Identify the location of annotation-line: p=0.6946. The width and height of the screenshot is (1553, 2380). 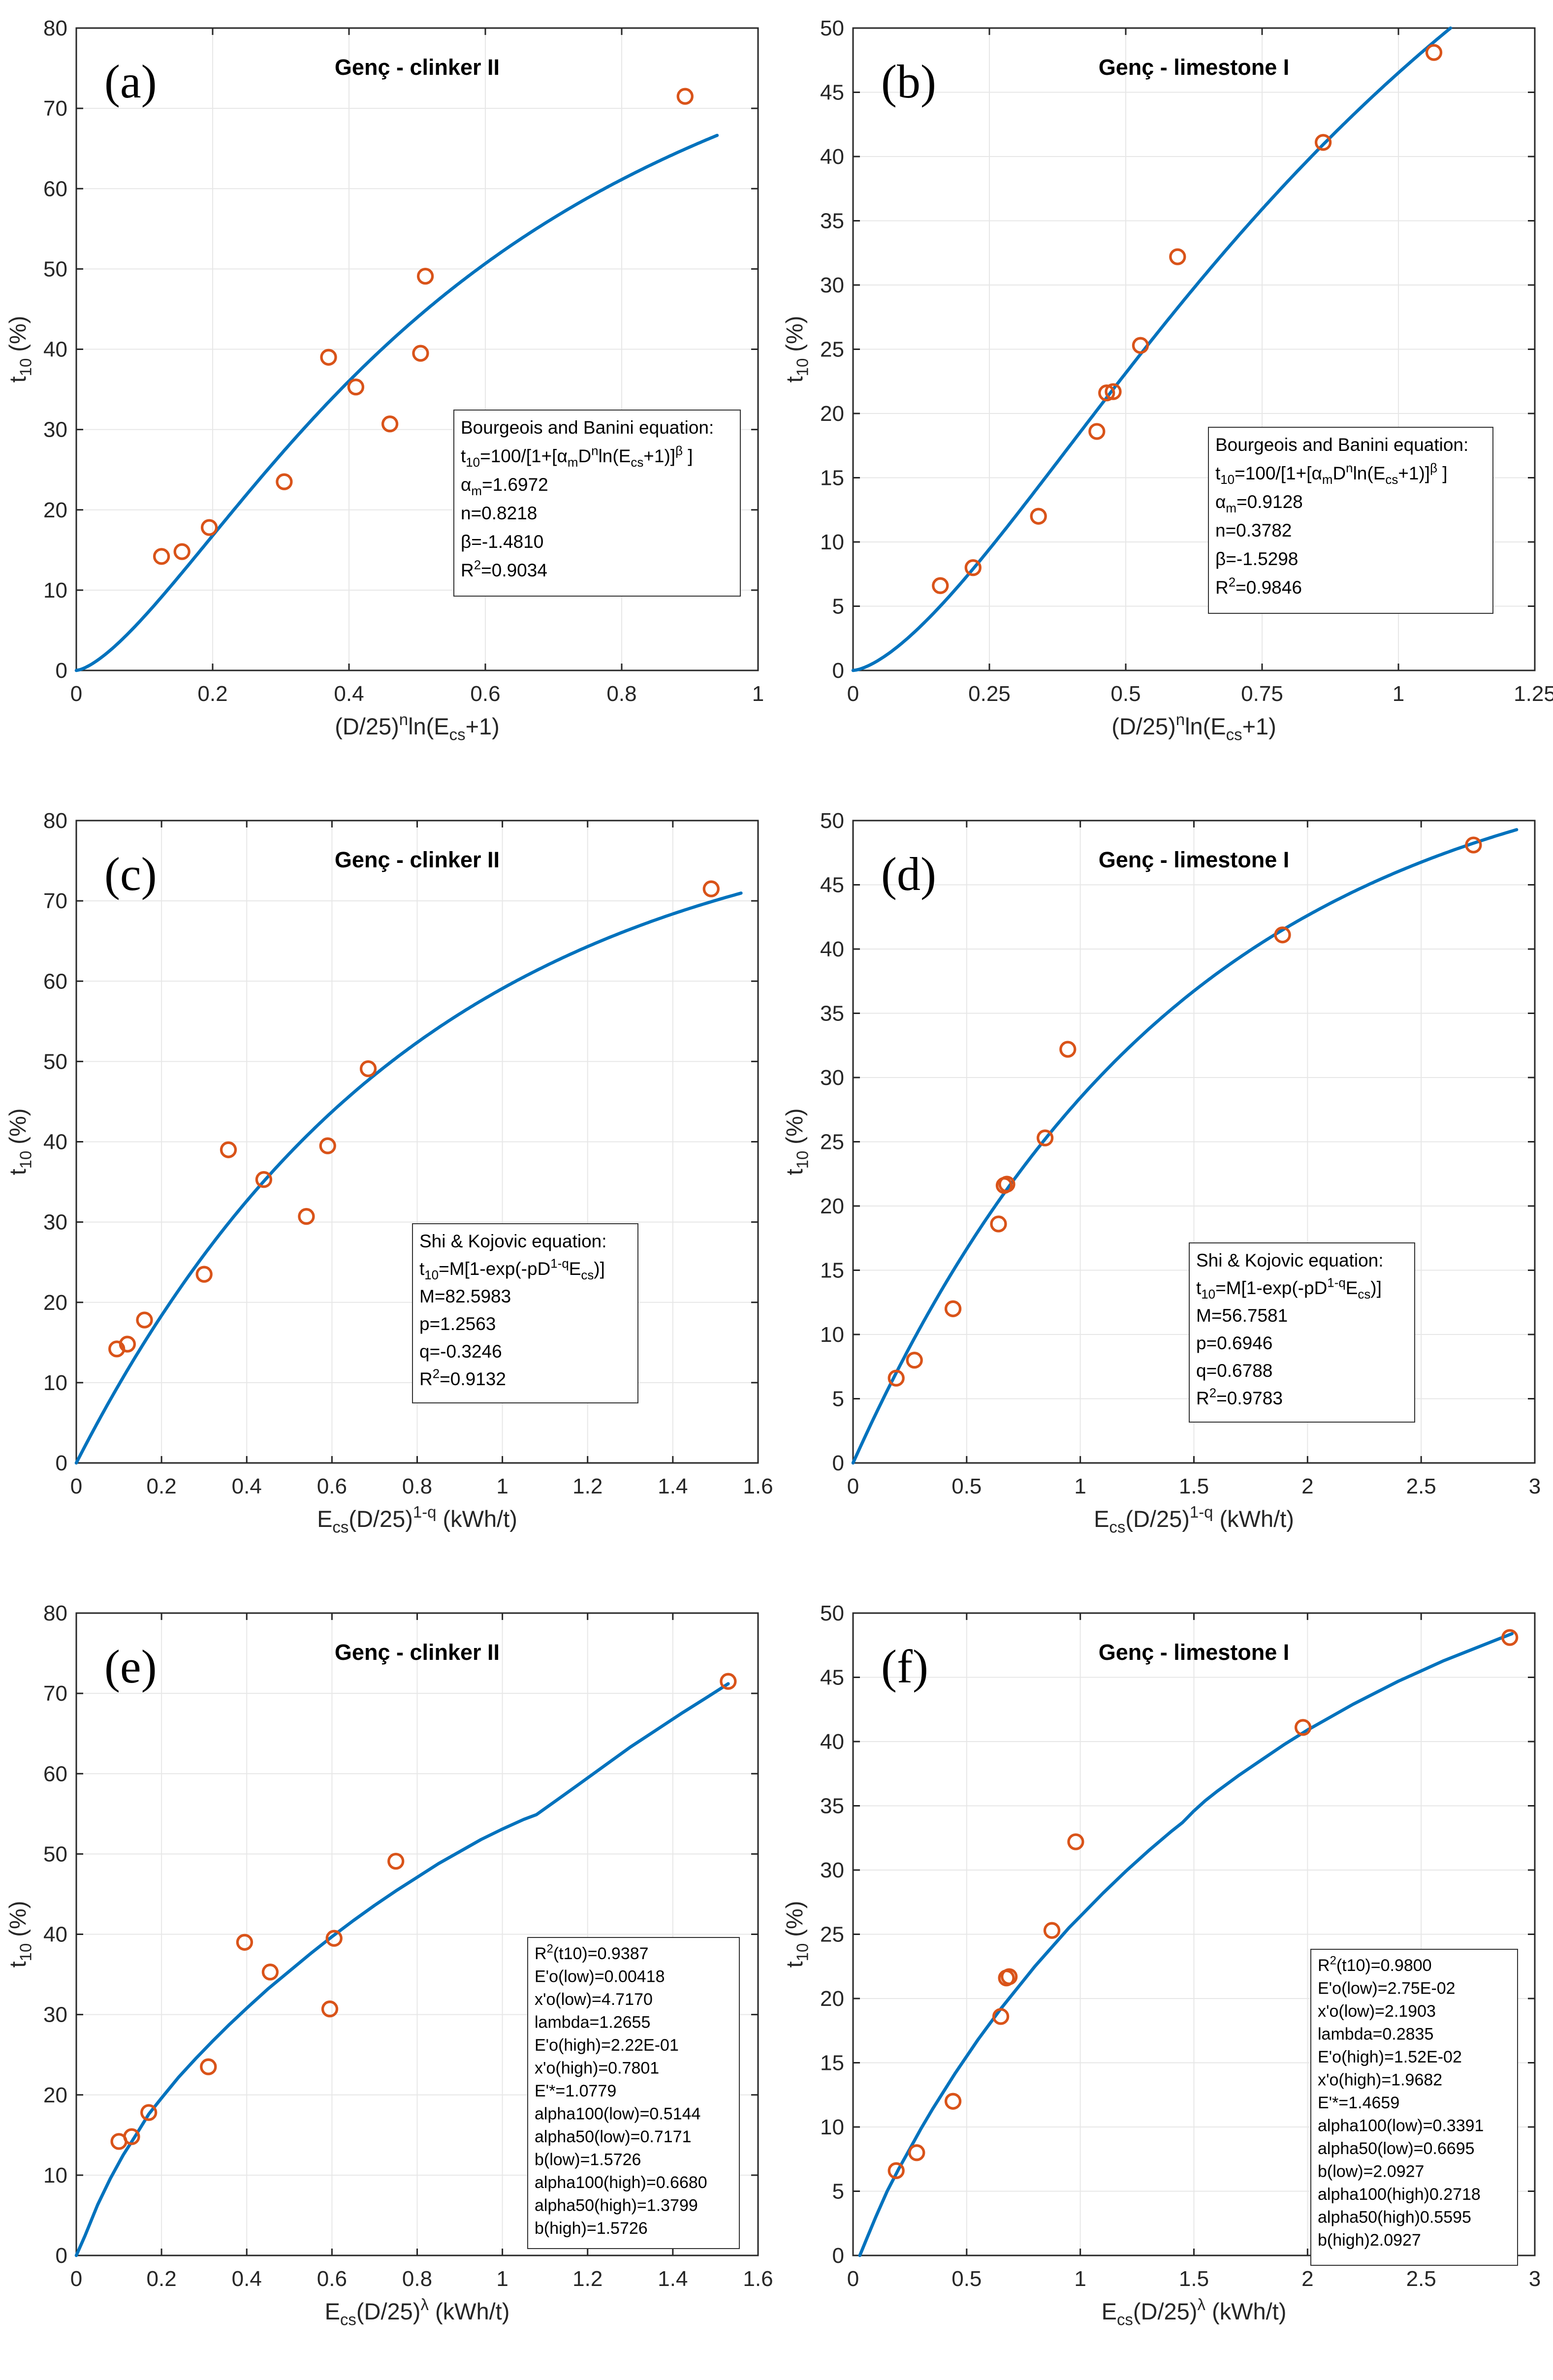
(1234, 1343).